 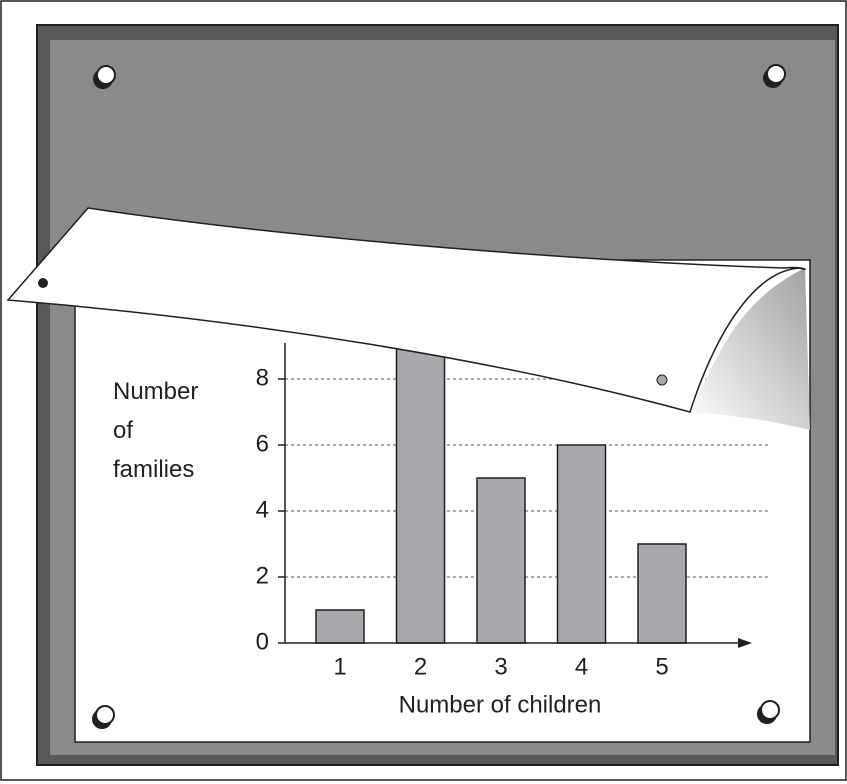 I want to click on x-tick-label: 2, so click(x=420, y=666).